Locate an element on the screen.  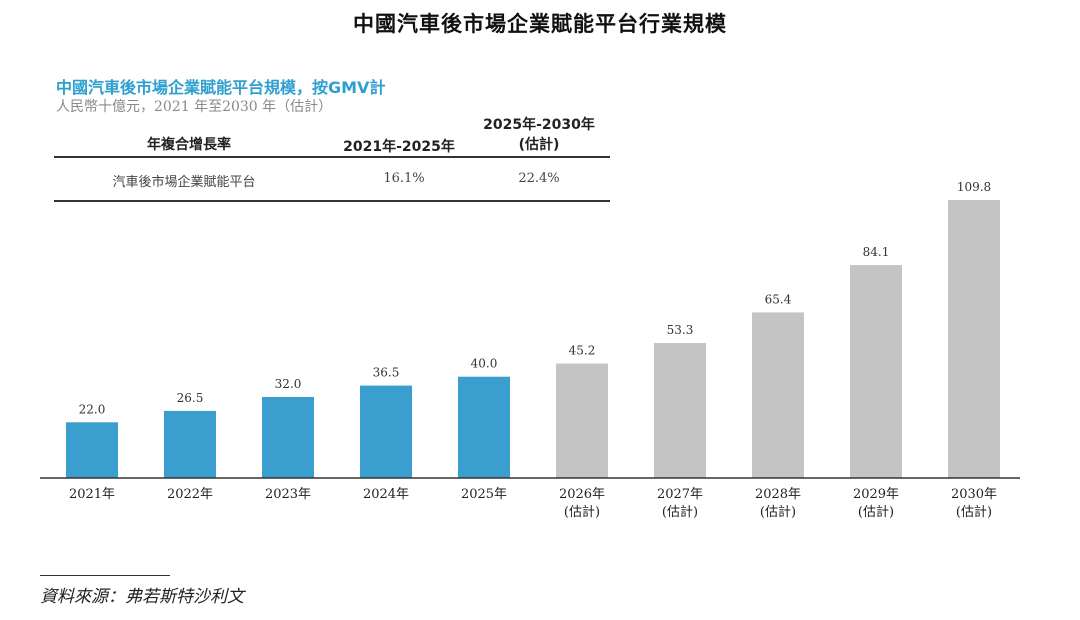
unit-label: 人民幣十億元，2021 年至2030 年（估計） is located at coordinates (194, 107).